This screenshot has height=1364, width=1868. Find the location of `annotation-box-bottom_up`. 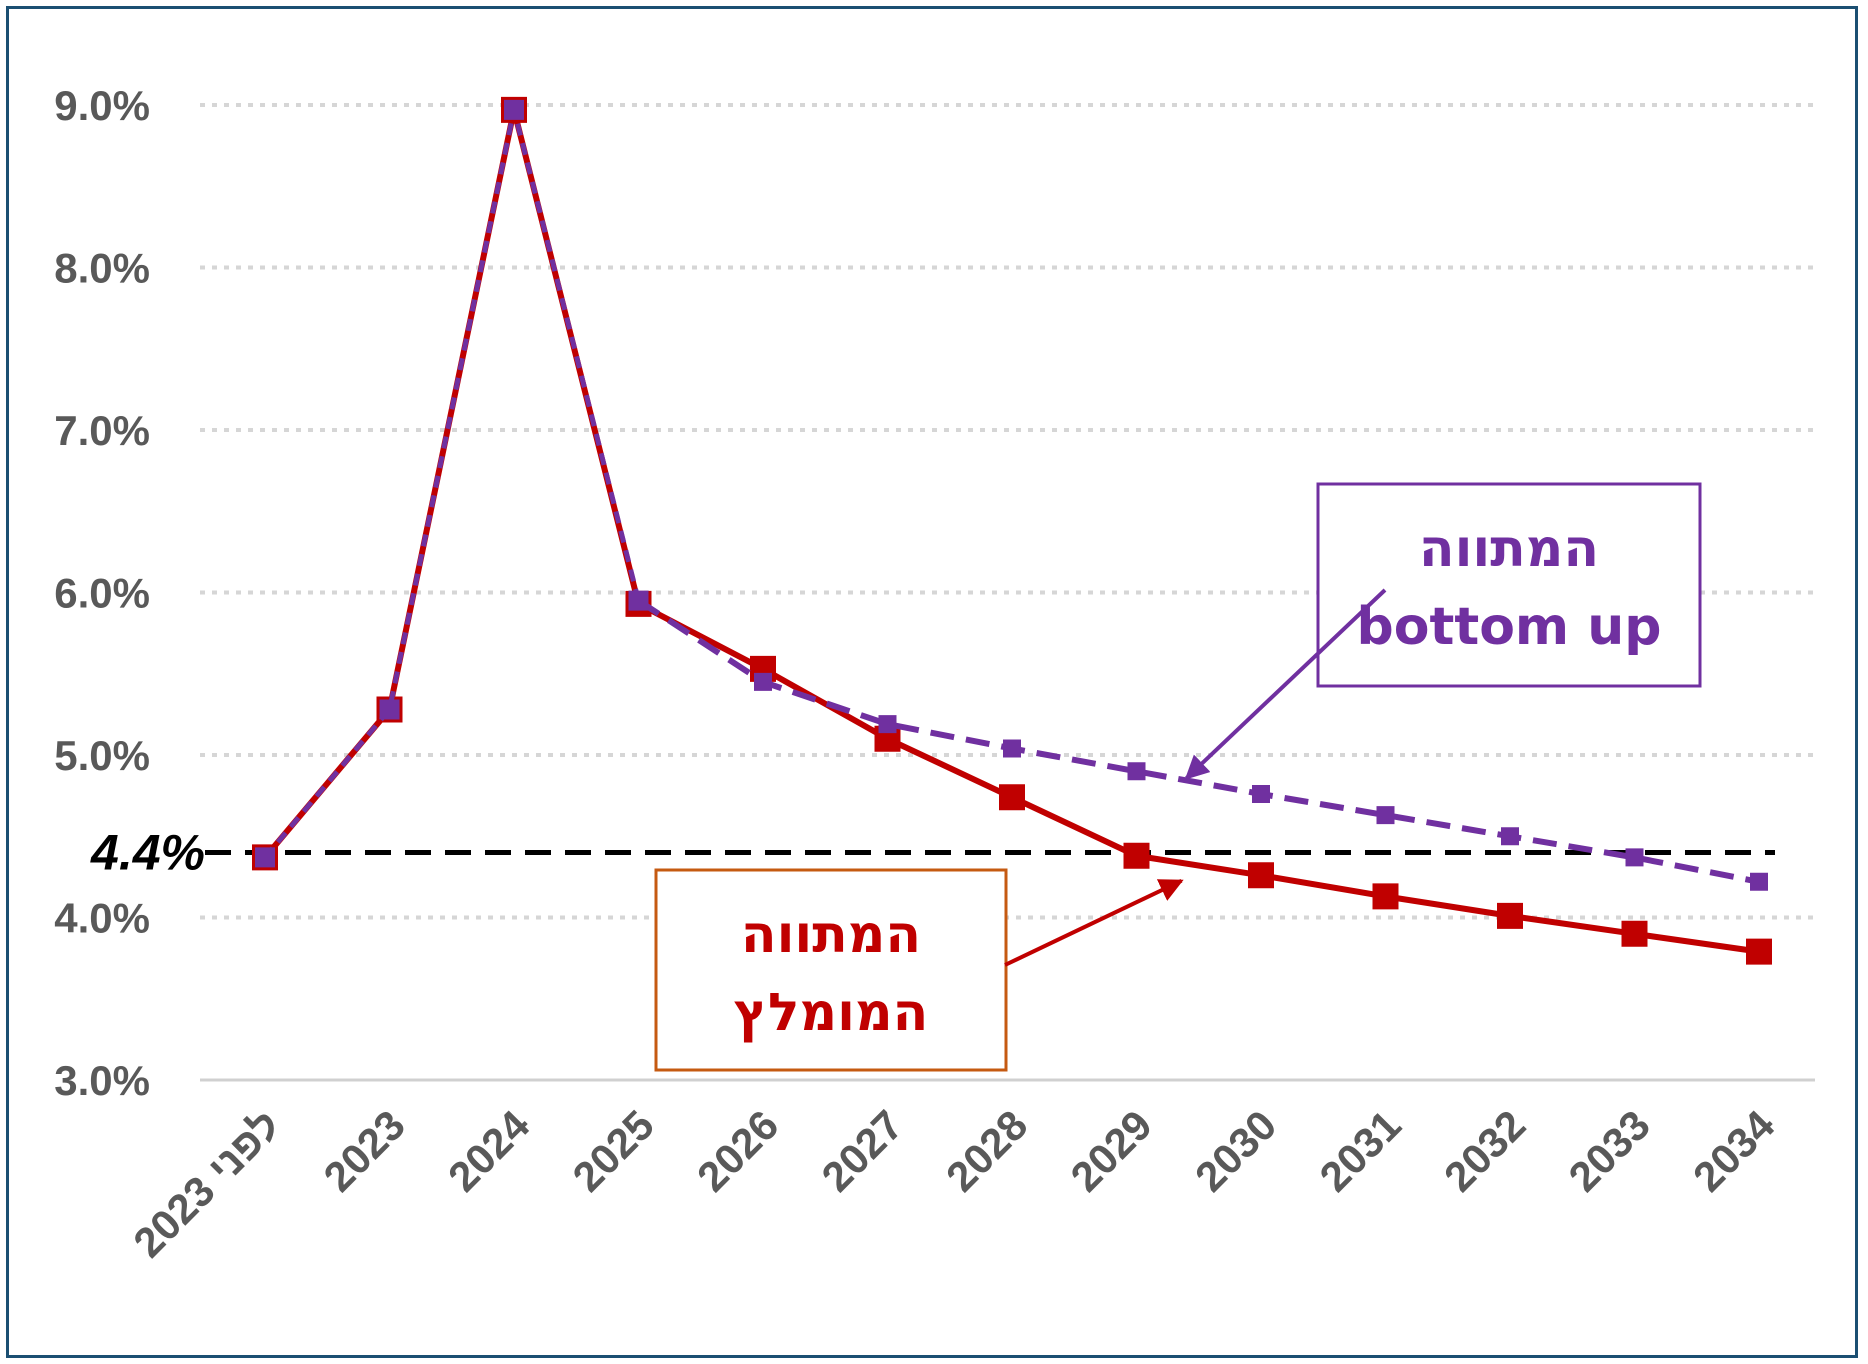

annotation-box-bottom_up is located at coordinates (1509, 585).